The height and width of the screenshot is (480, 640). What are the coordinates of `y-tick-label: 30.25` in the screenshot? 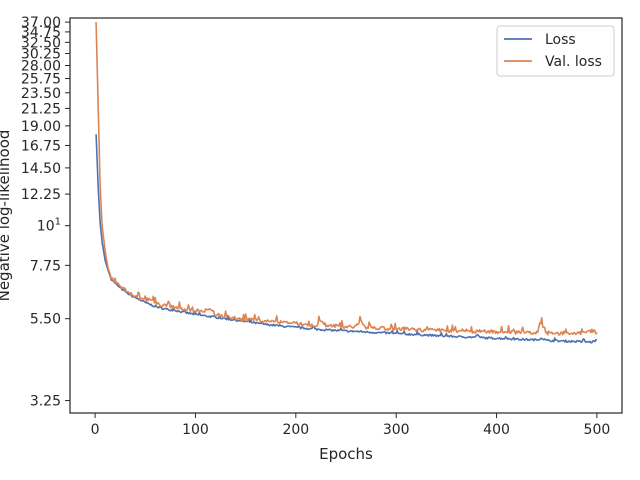 It's located at (41, 54).